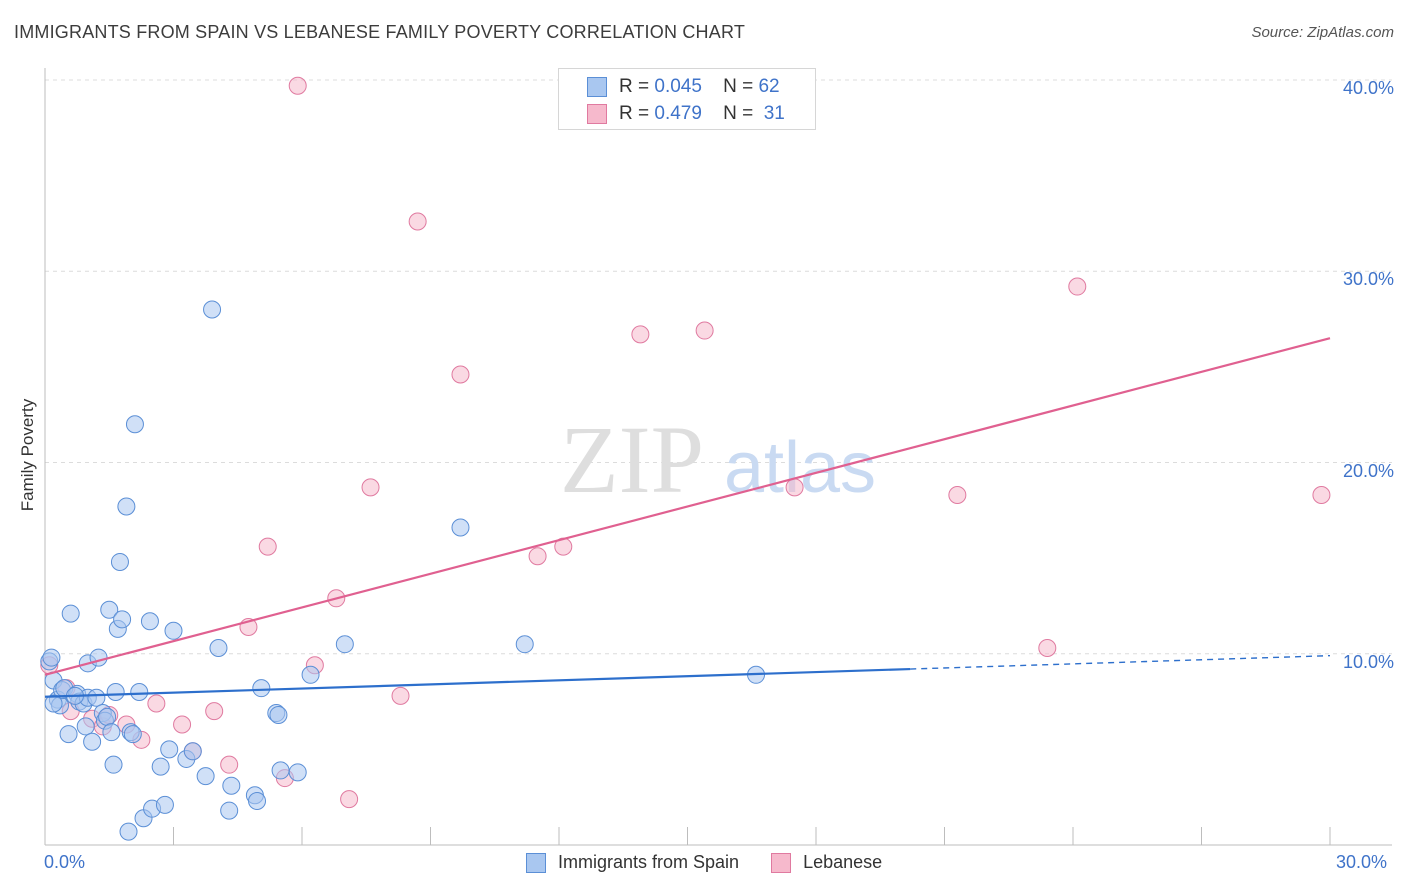 The image size is (1406, 892). I want to click on legend-r-value: 0.479, so click(678, 113).